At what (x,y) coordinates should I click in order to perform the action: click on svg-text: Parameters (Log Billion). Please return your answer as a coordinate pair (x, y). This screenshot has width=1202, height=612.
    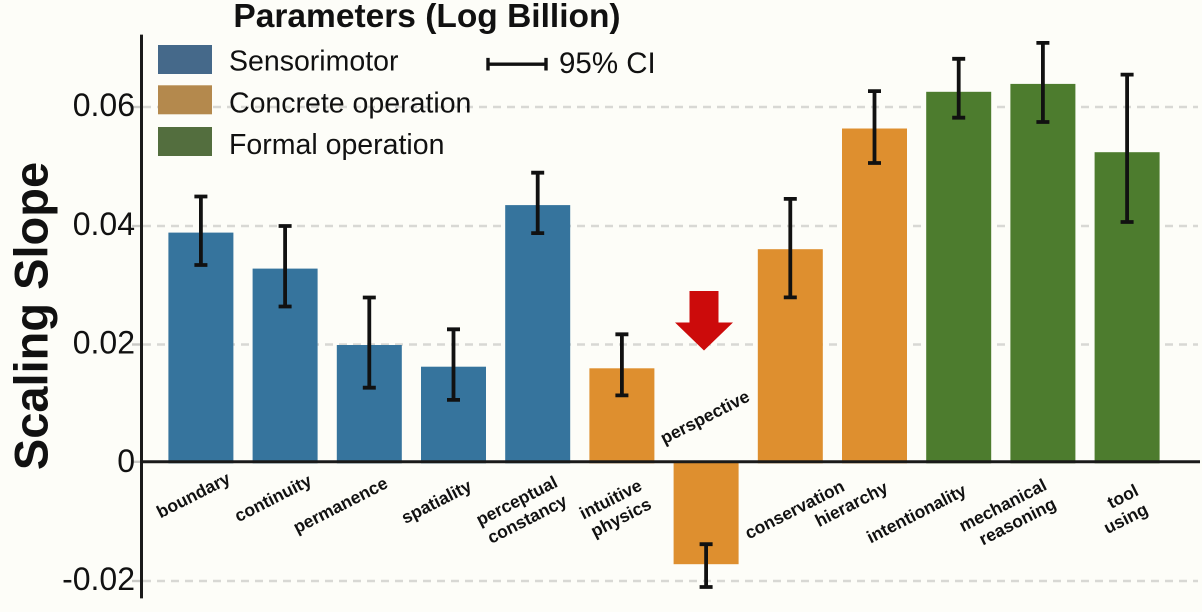
    Looking at the image, I should click on (426, 17).